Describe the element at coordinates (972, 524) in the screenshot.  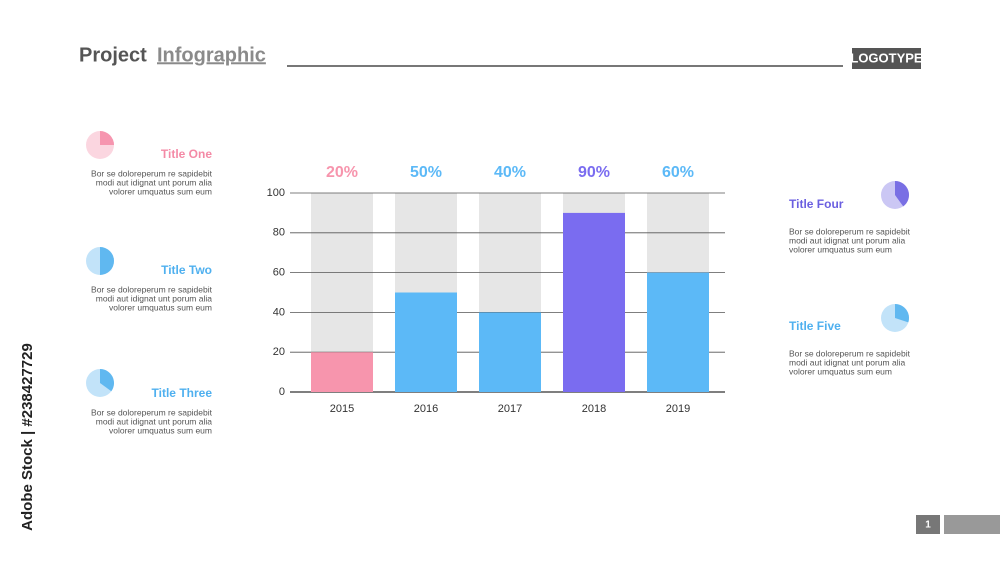
I see `footer-bar` at that location.